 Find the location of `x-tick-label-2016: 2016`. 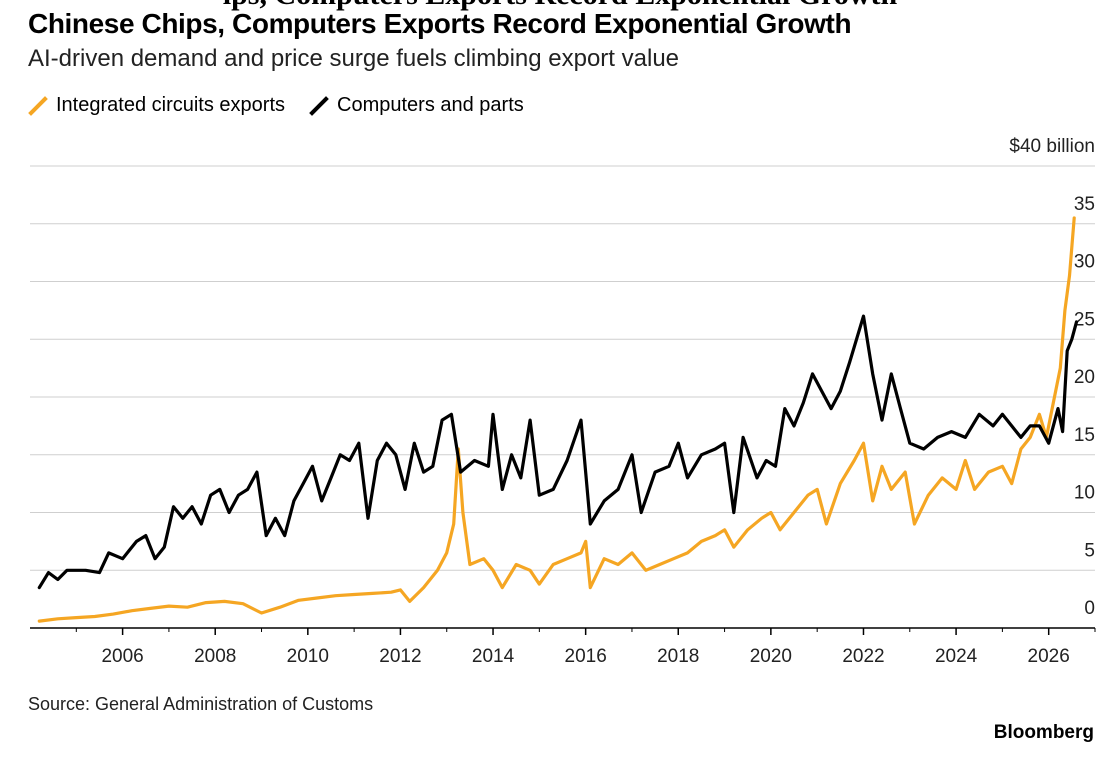

x-tick-label-2016: 2016 is located at coordinates (586, 656).